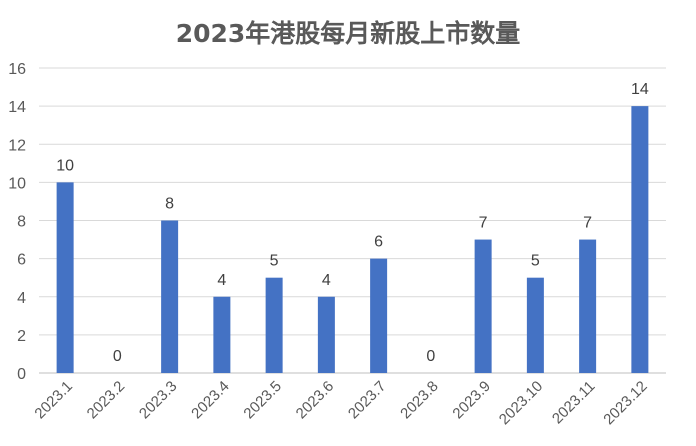  I want to click on x-tick-label: 2023.5, so click(262, 400).